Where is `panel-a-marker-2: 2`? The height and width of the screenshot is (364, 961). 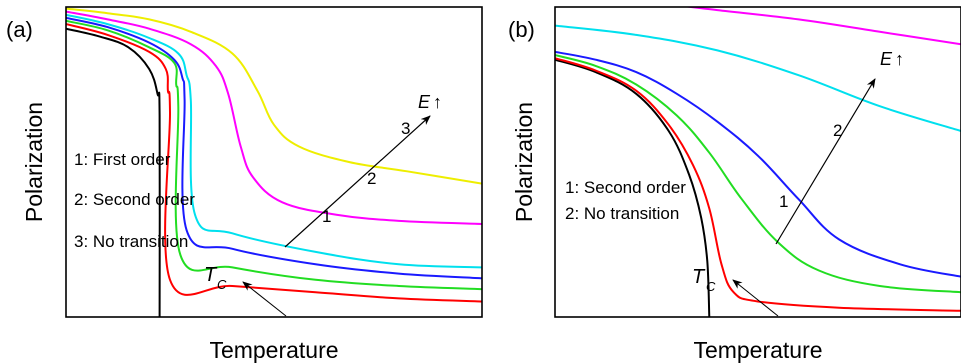 panel-a-marker-2: 2 is located at coordinates (371, 178).